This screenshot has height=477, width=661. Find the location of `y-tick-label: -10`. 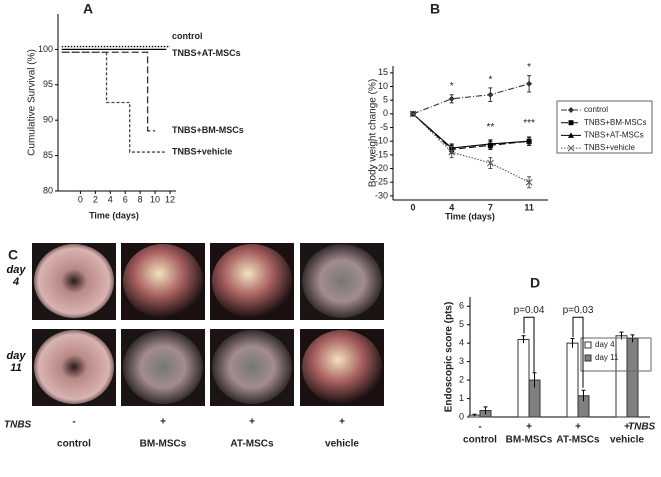

y-tick-label: -10 is located at coordinates (381, 141).